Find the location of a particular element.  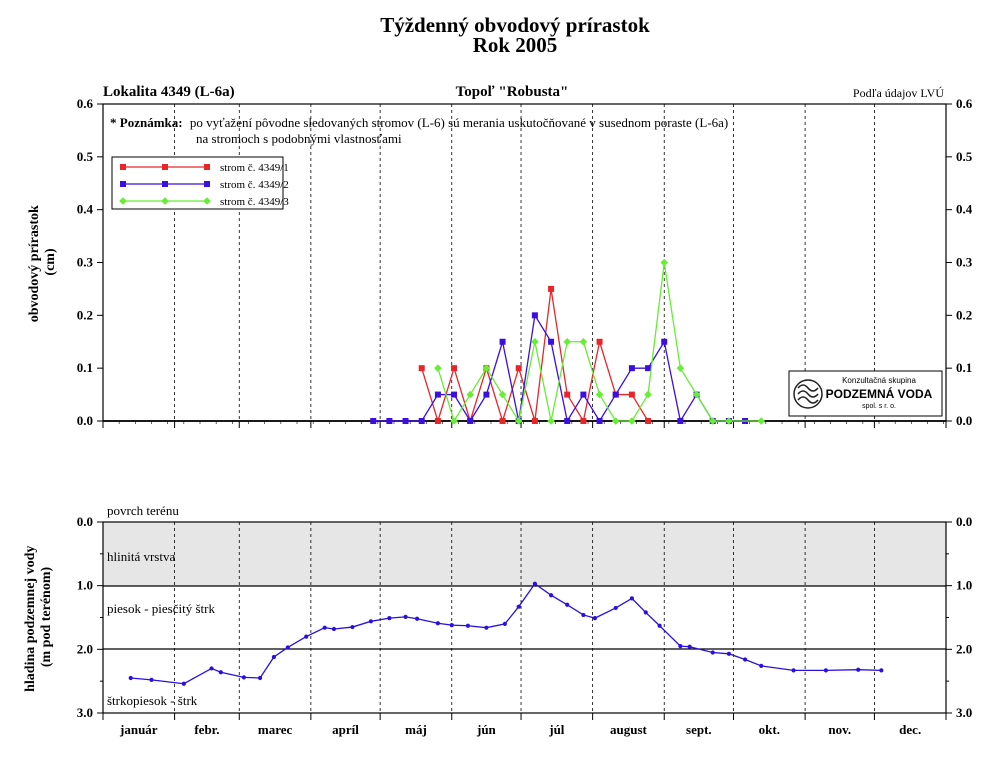

legend-label: strom č. 4349/1 is located at coordinates (254, 168).